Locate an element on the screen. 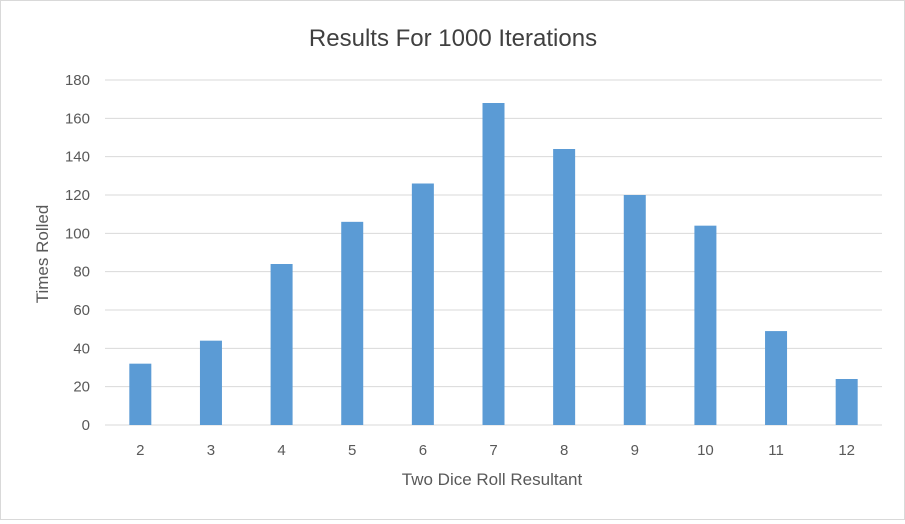 This screenshot has height=524, width=905. y-tick-label: 60 is located at coordinates (81, 310).